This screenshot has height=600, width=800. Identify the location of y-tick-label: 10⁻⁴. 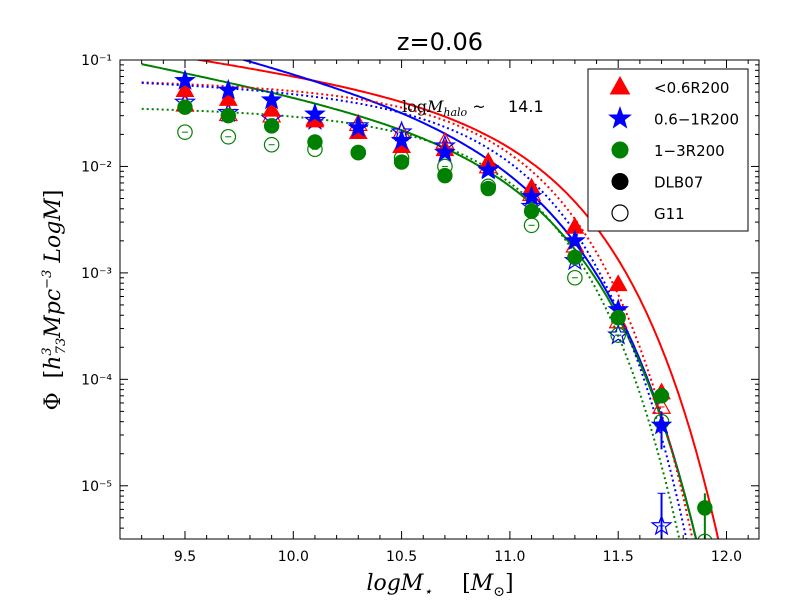
(96, 380).